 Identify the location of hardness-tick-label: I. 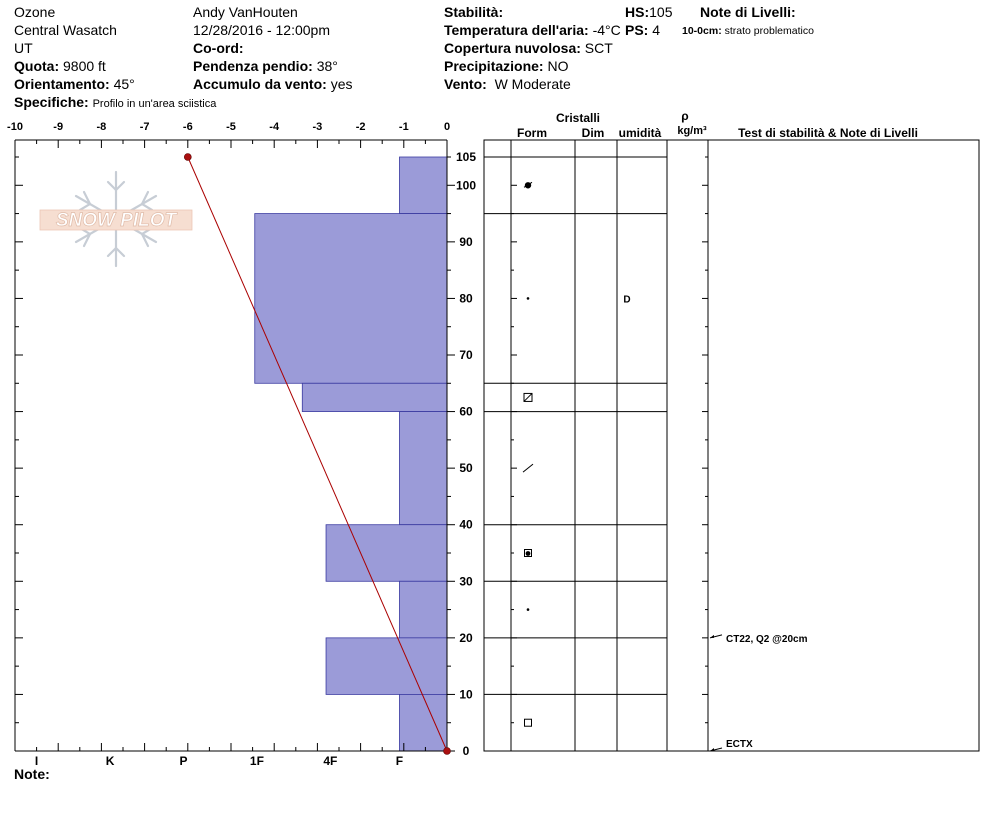
(36, 761).